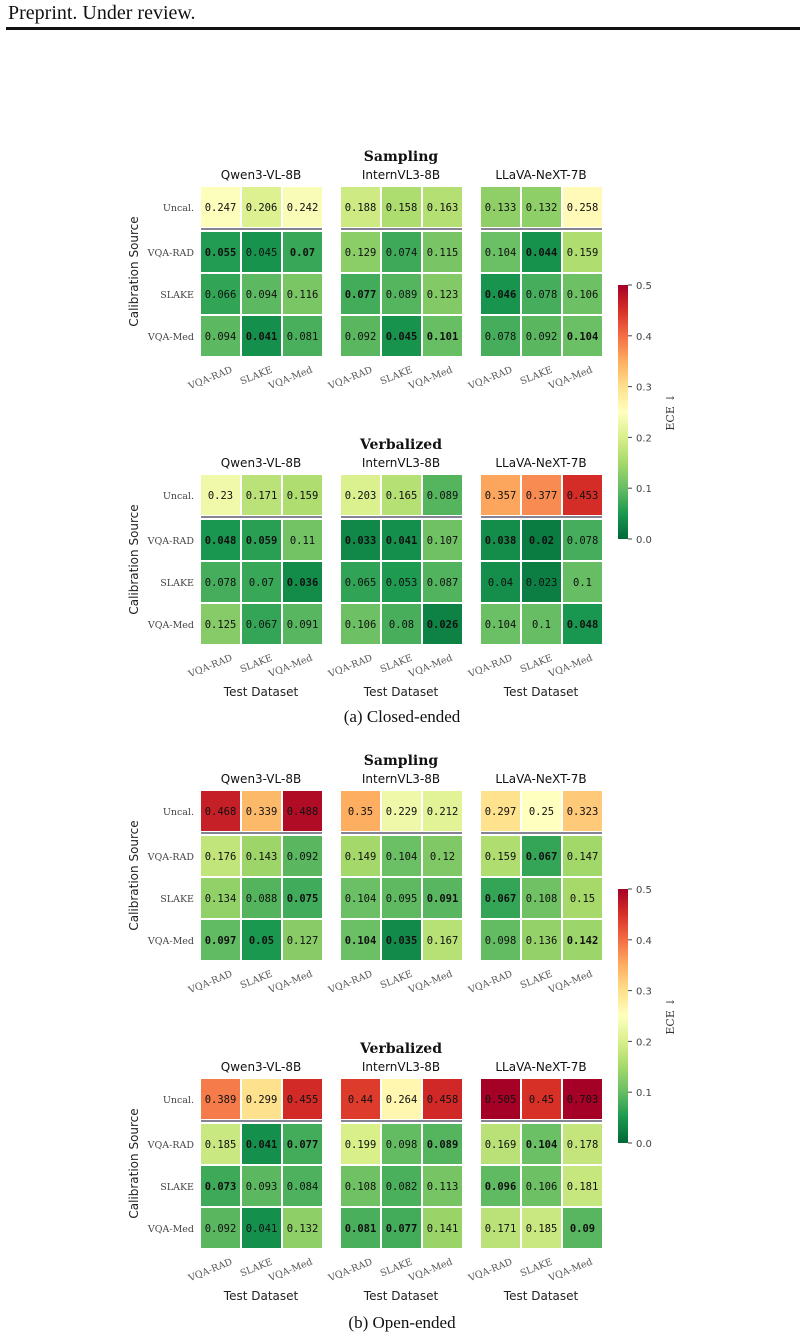 This screenshot has width=804, height=1340. I want to click on cell-value: 0.04, so click(500, 583).